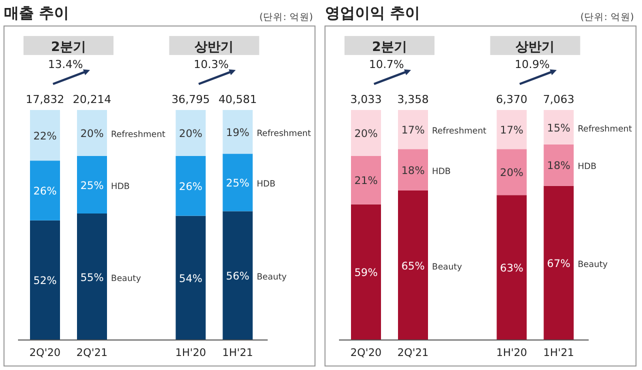 This screenshot has height=370, width=642. I want to click on text: 40,581, so click(237, 99).